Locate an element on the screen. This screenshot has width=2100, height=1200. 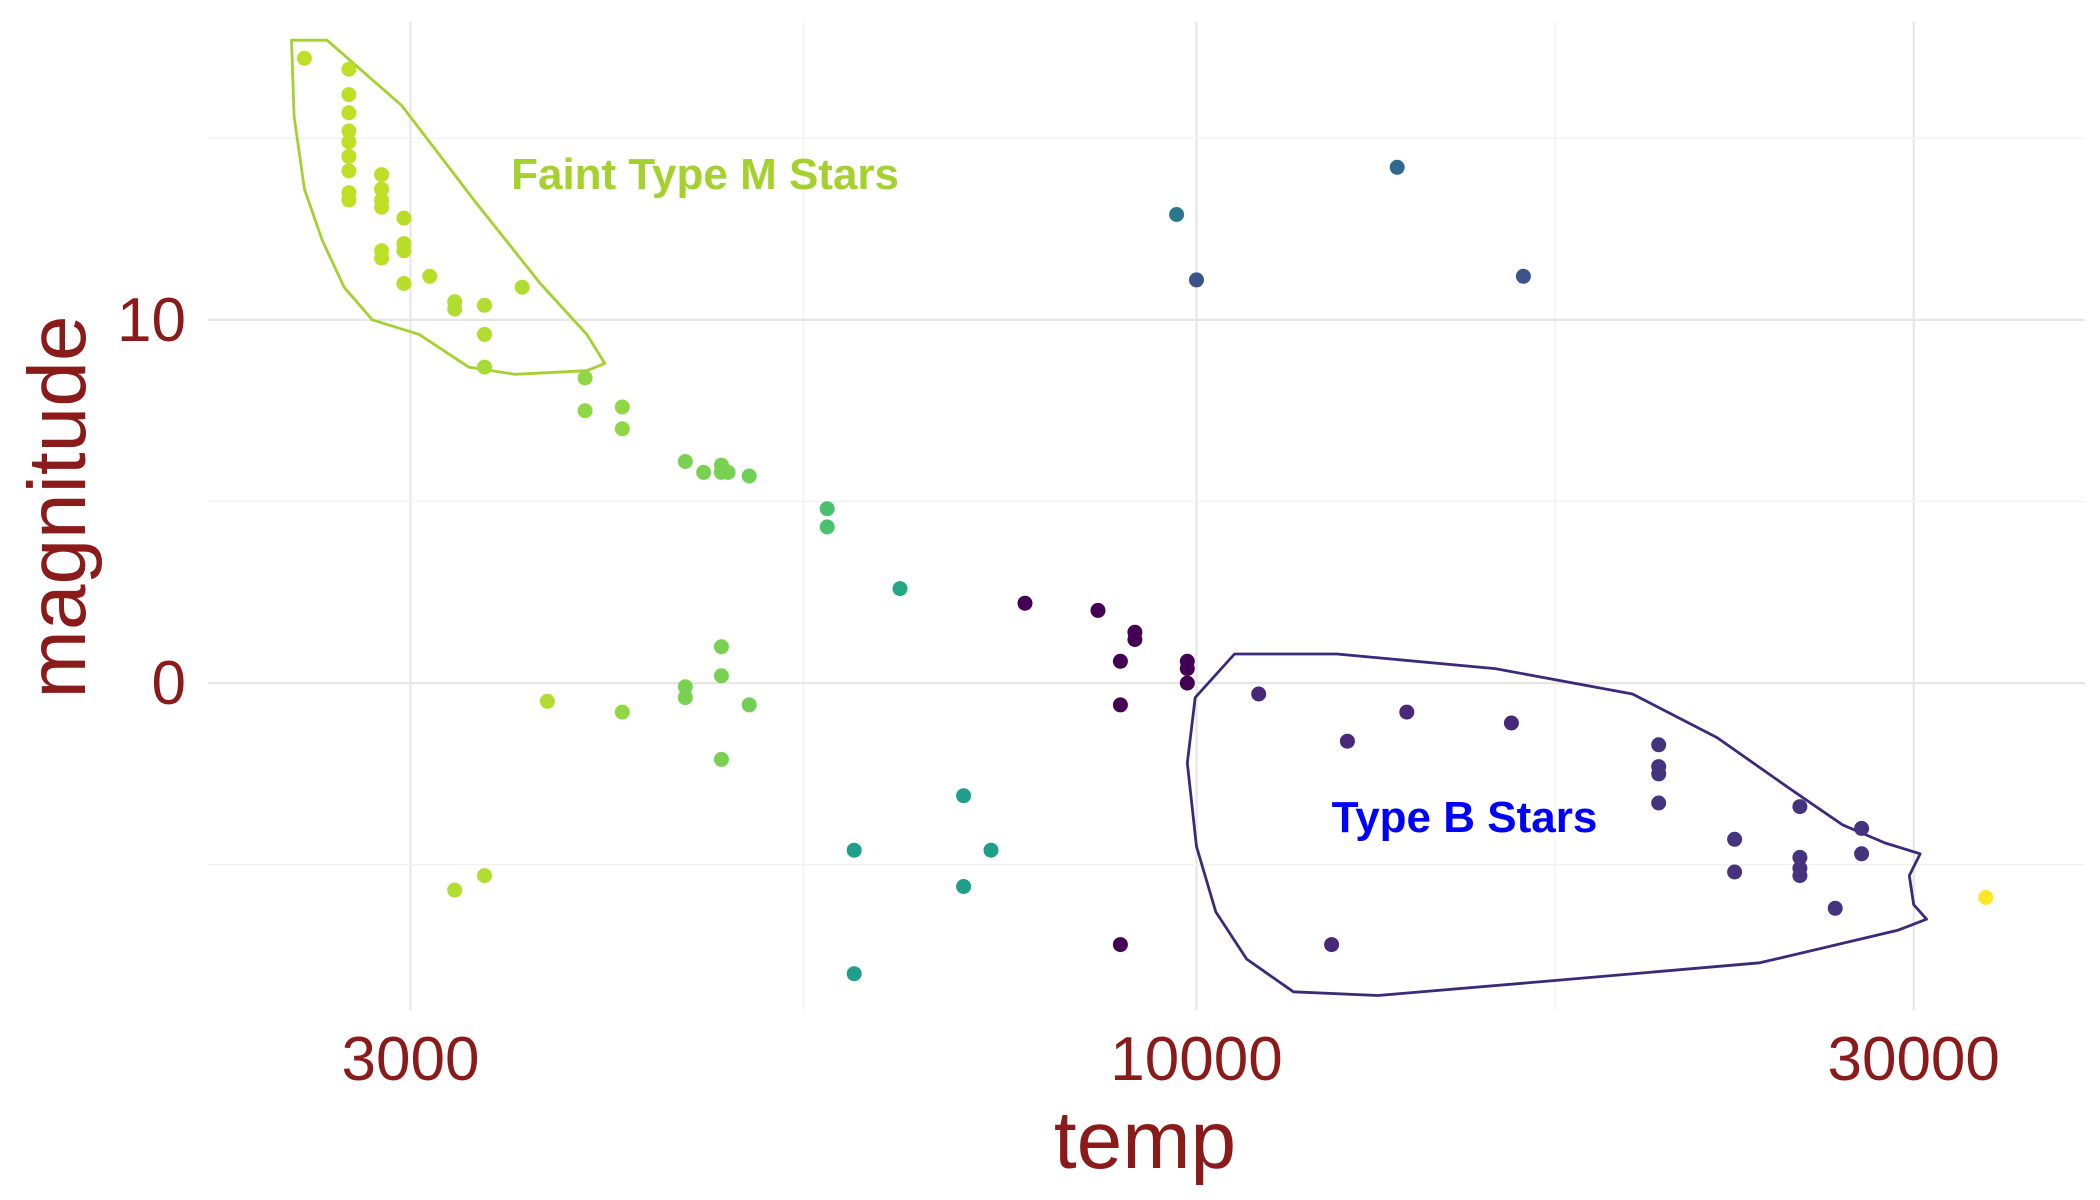
x-tick-labels: 3000 10000 30000 is located at coordinates (1171, 1059).